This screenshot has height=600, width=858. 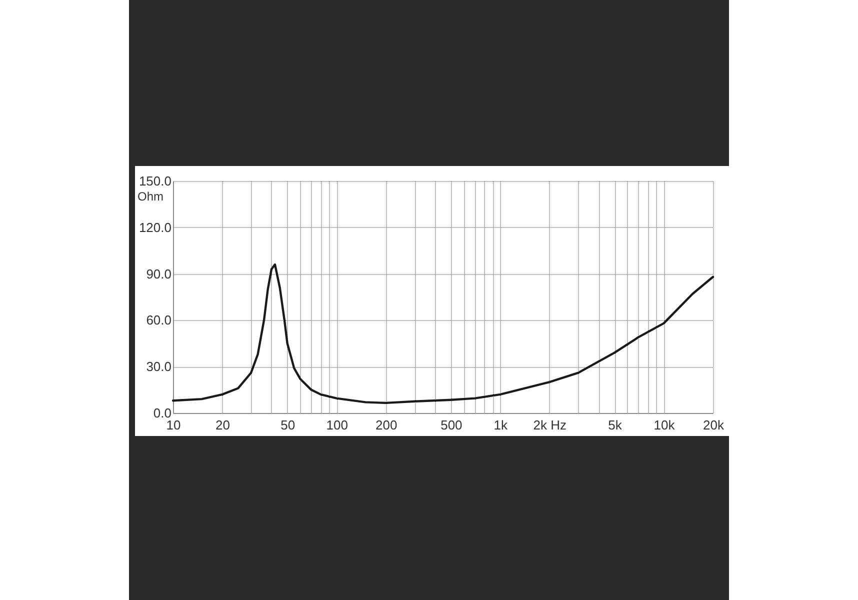 What do you see at coordinates (451, 425) in the screenshot?
I see `x-tick-label: 500` at bounding box center [451, 425].